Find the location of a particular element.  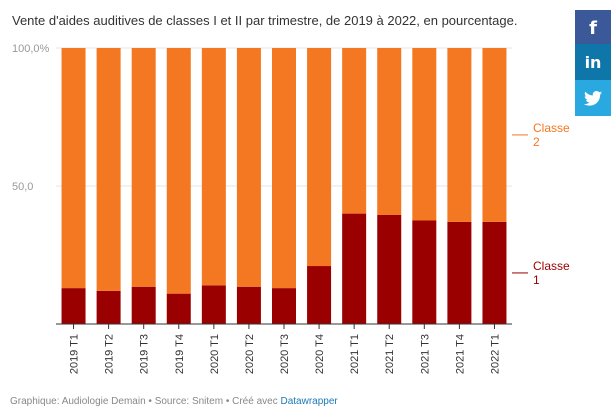

x-tick-label: 2021 T3 is located at coordinates (425, 354).